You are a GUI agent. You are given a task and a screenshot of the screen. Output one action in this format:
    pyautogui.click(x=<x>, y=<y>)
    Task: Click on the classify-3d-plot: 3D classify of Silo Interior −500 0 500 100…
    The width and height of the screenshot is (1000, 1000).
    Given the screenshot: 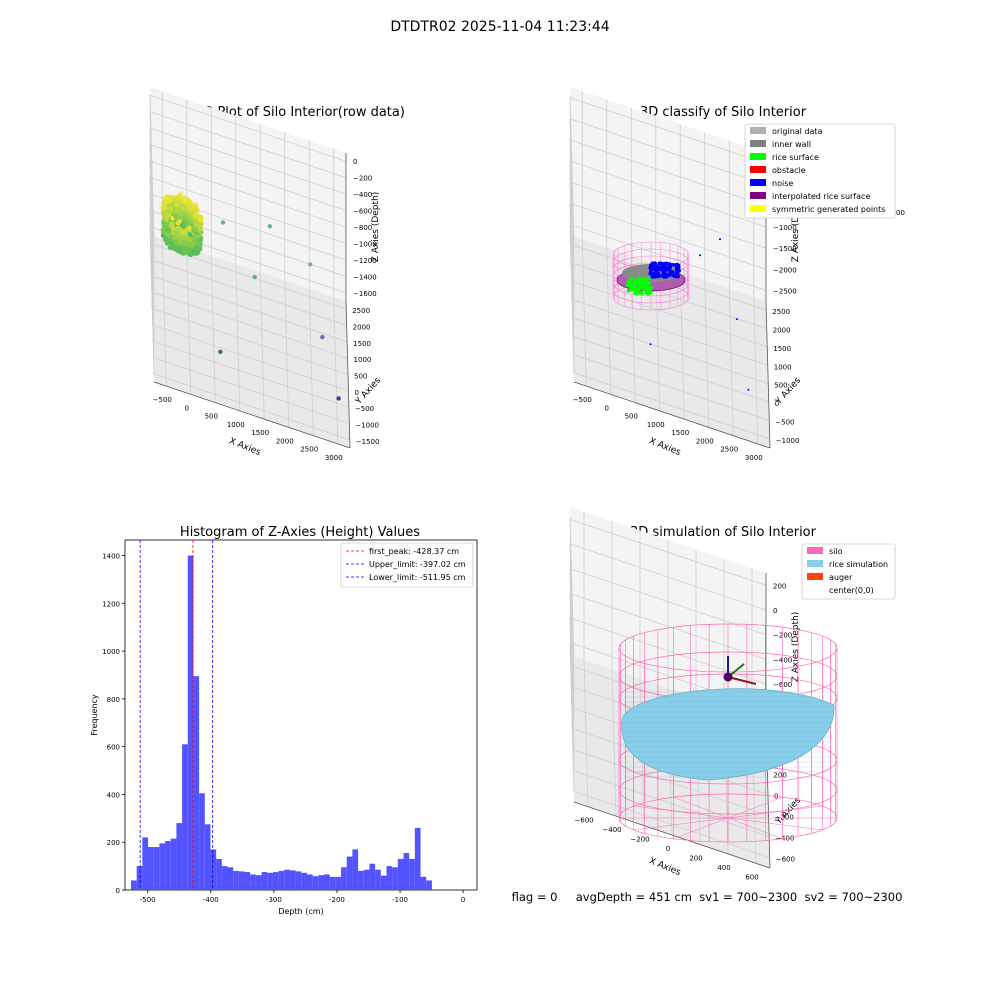 What is the action you would take?
    pyautogui.click(x=737, y=274)
    